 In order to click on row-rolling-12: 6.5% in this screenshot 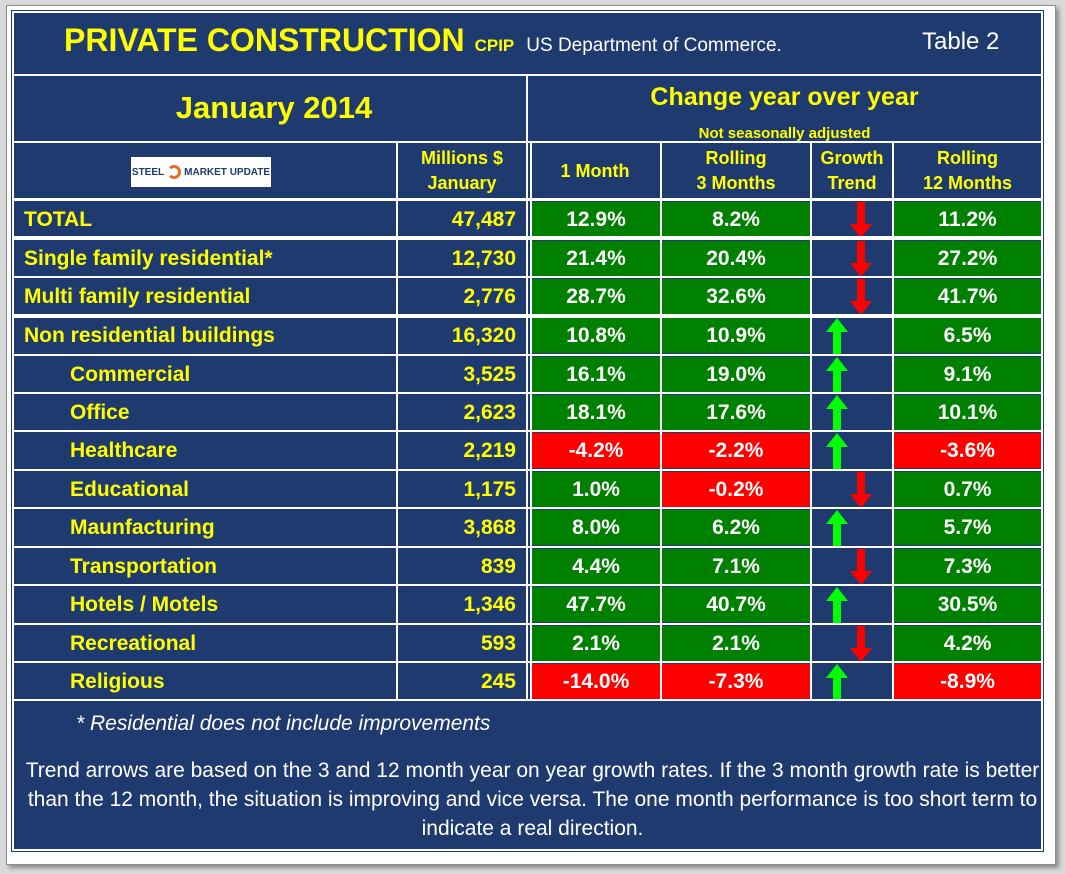, I will do `click(967, 335)`.